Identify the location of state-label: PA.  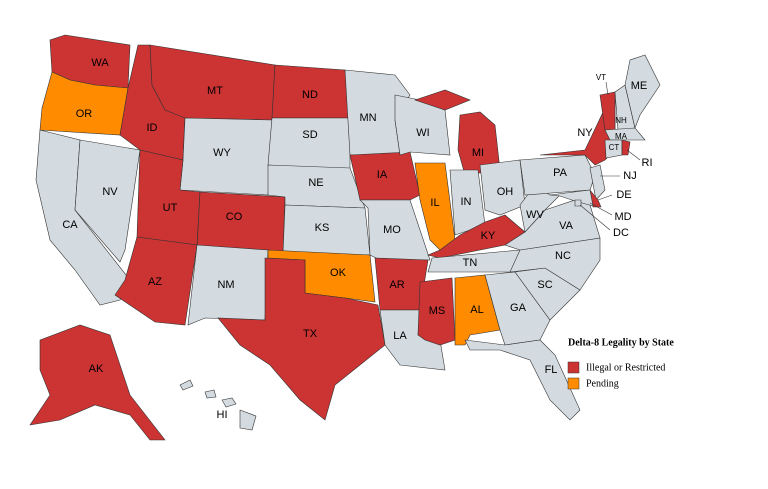
(560, 173).